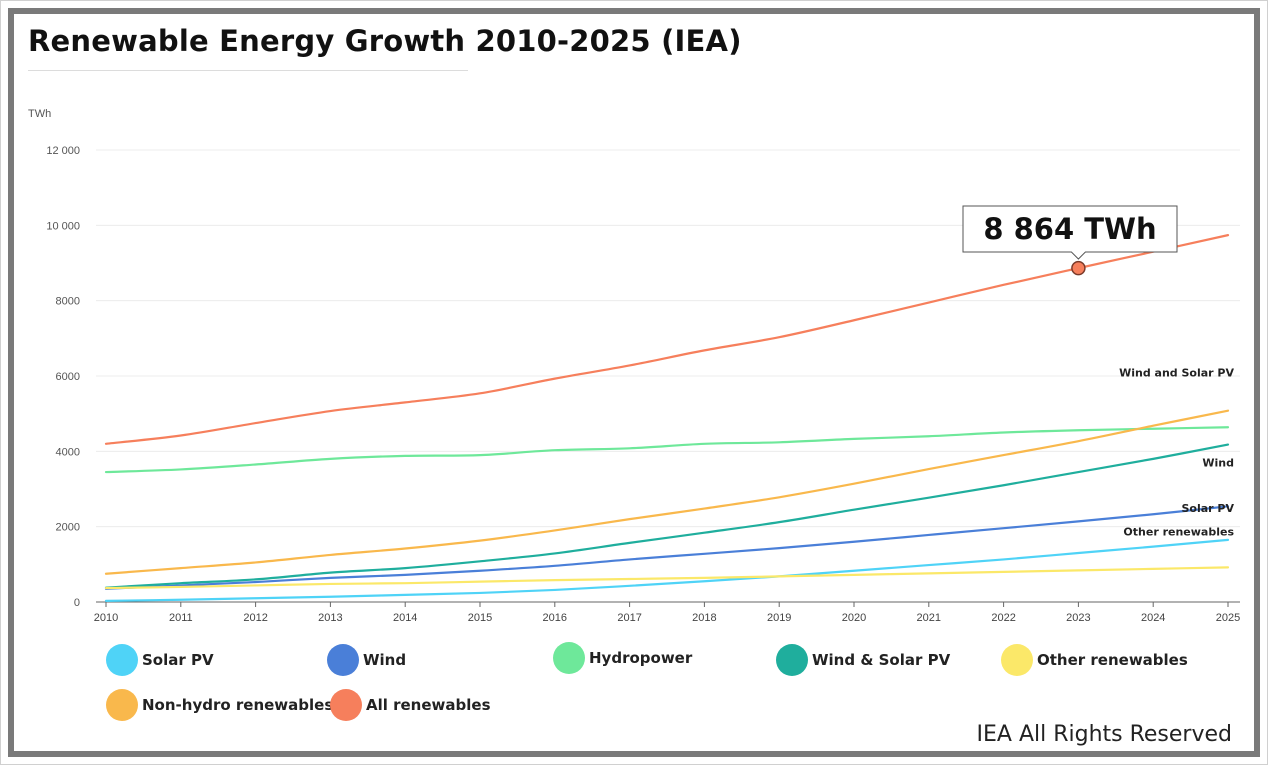 The width and height of the screenshot is (1268, 765). Describe the element at coordinates (255, 618) in the screenshot. I see `x-tick-label: 2012` at that location.